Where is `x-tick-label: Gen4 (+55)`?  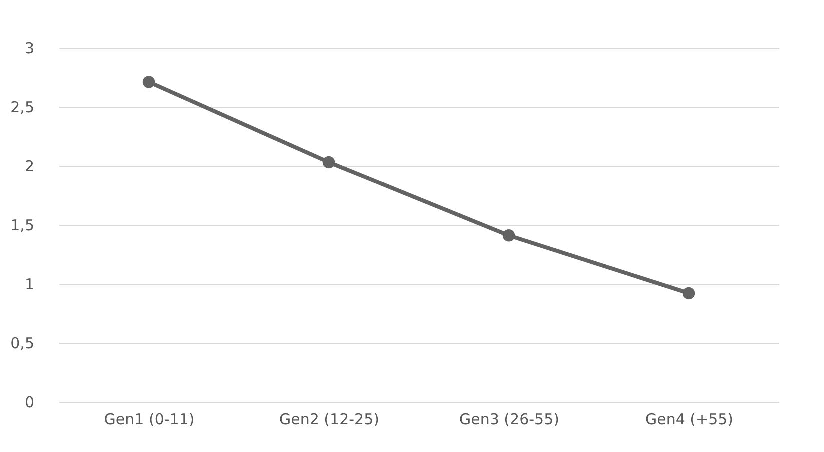
x-tick-label: Gen4 (+55) is located at coordinates (689, 419).